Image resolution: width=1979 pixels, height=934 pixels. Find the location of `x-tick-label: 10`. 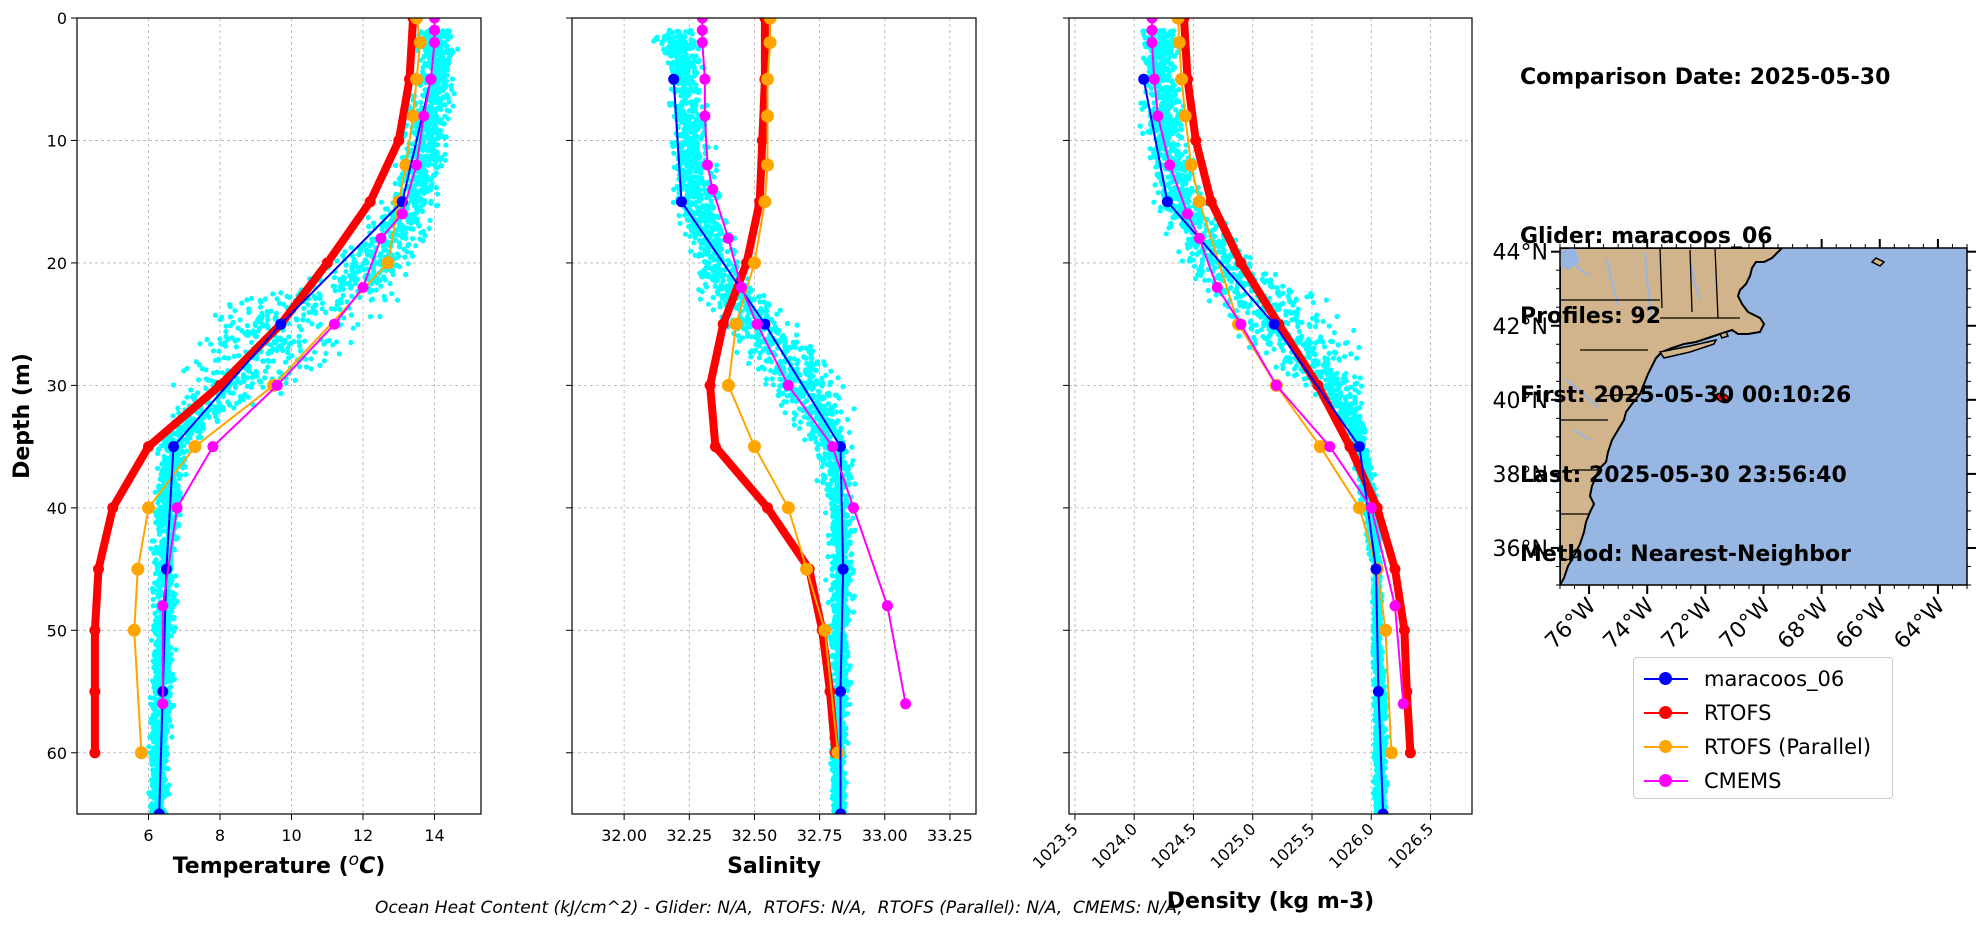

x-tick-label: 10 is located at coordinates (291, 835).